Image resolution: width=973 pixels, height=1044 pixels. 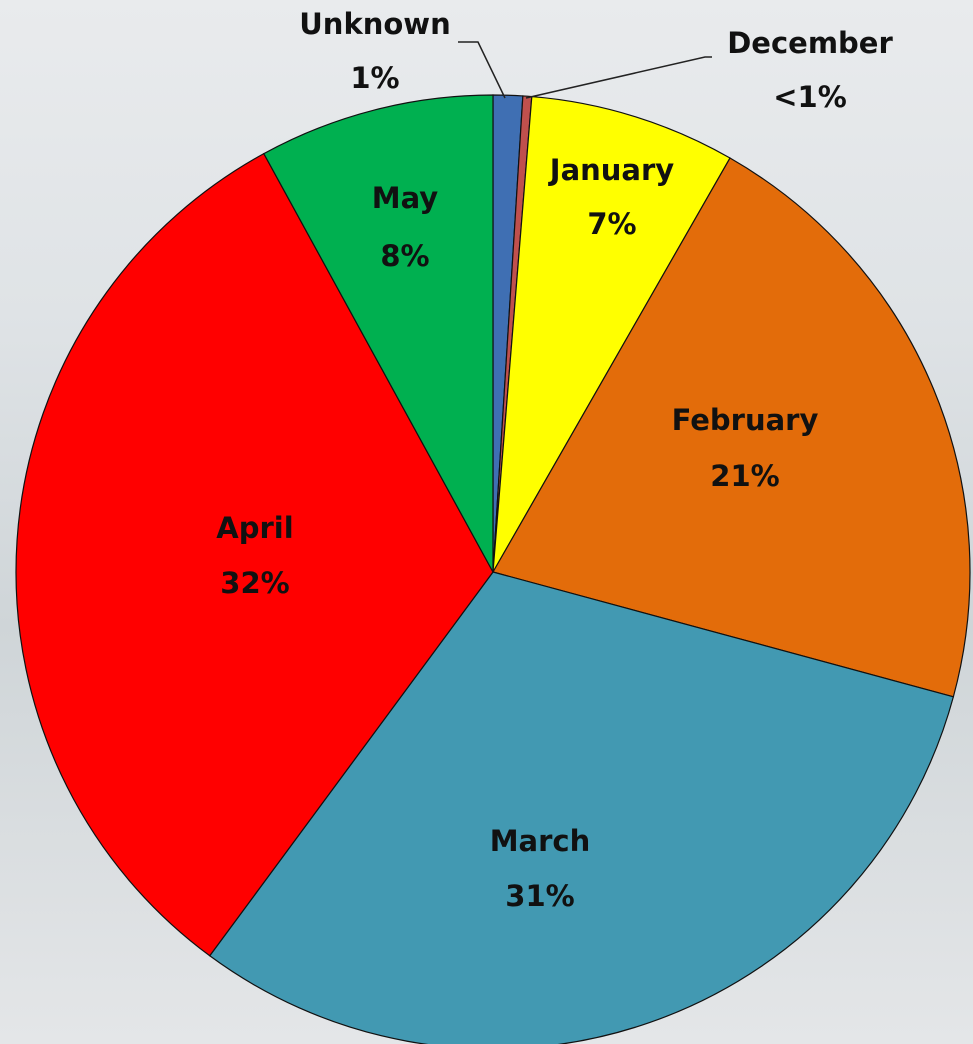 I want to click on slice-value-label: <1%, so click(x=810, y=97).